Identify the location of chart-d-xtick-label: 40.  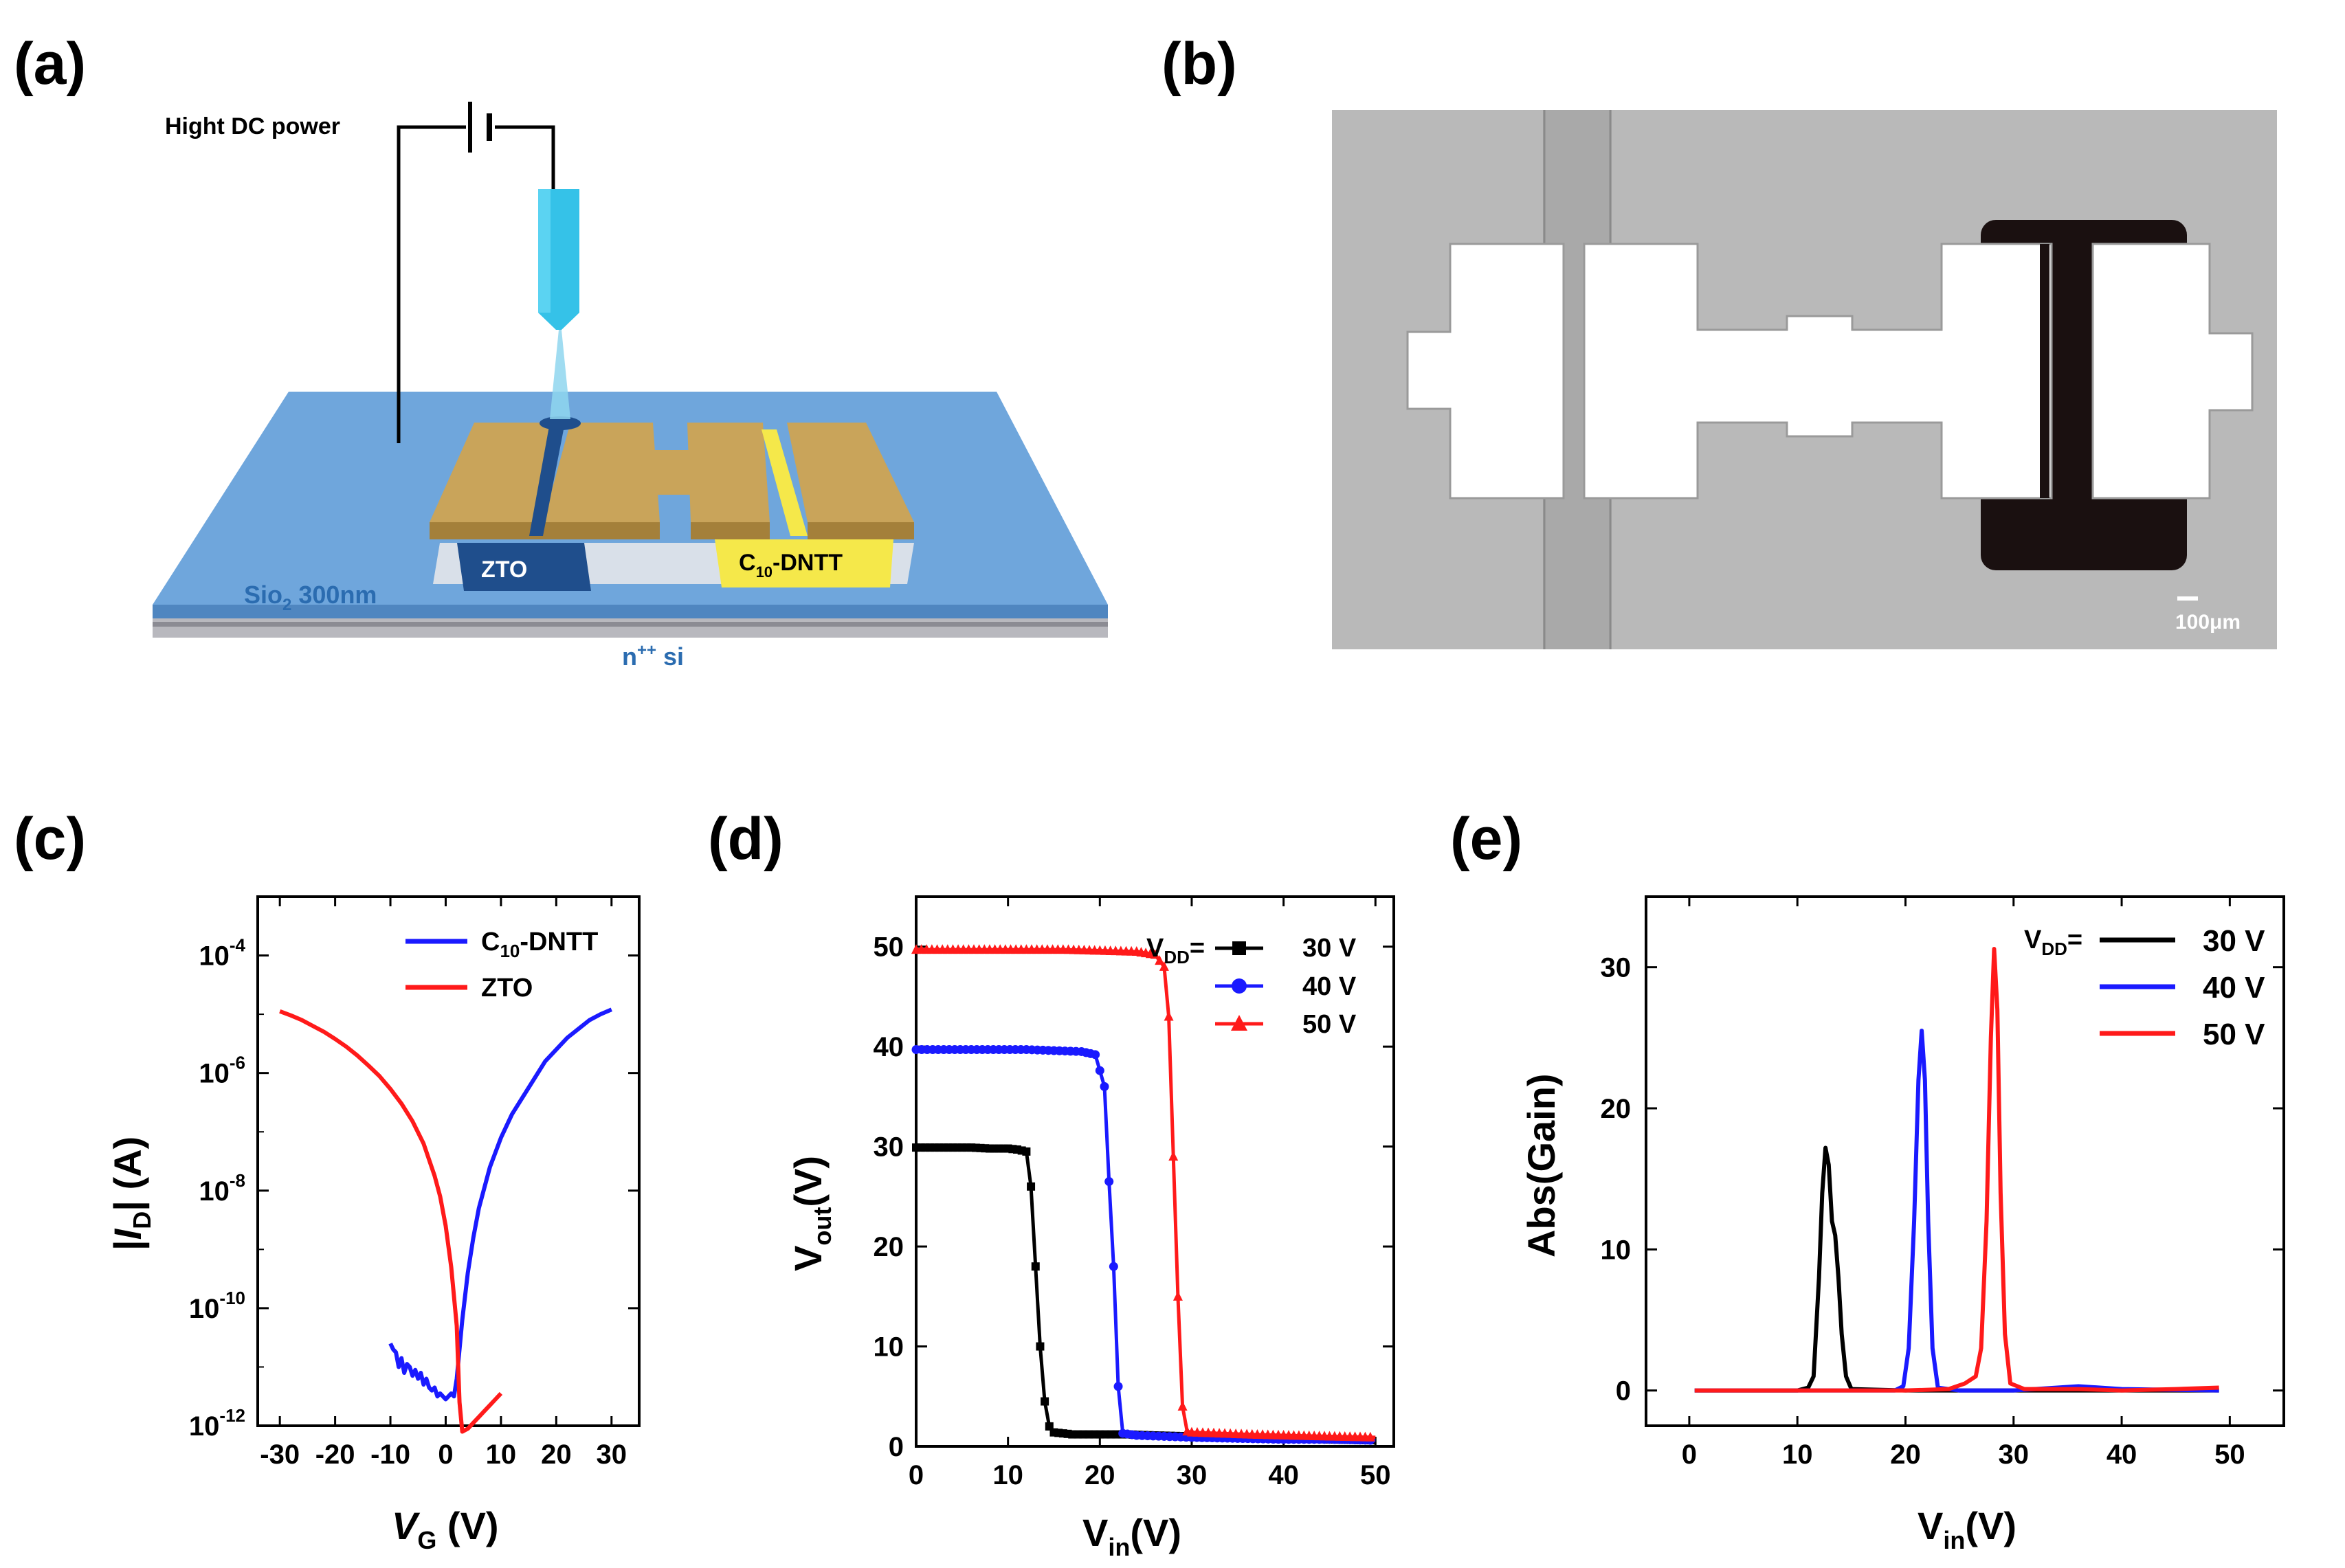
(1283, 1475).